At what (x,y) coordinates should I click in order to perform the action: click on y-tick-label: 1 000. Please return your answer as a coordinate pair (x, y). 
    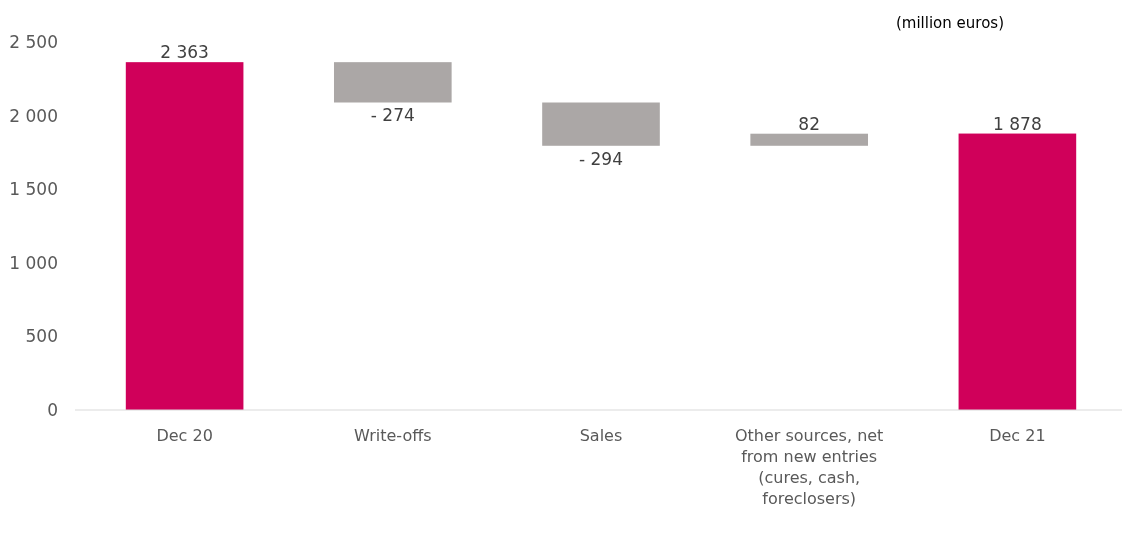
    Looking at the image, I should click on (33, 262).